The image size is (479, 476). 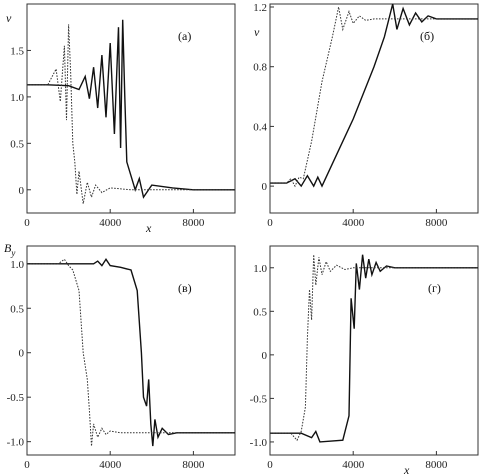 What do you see at coordinates (185, 288) in the screenshot?
I see `panel-label: (в)` at bounding box center [185, 288].